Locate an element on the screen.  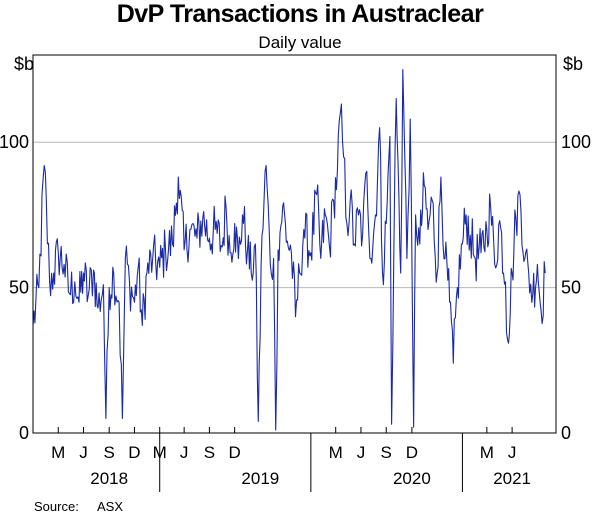
y-tick-label-left: 50 is located at coordinates (19, 288).